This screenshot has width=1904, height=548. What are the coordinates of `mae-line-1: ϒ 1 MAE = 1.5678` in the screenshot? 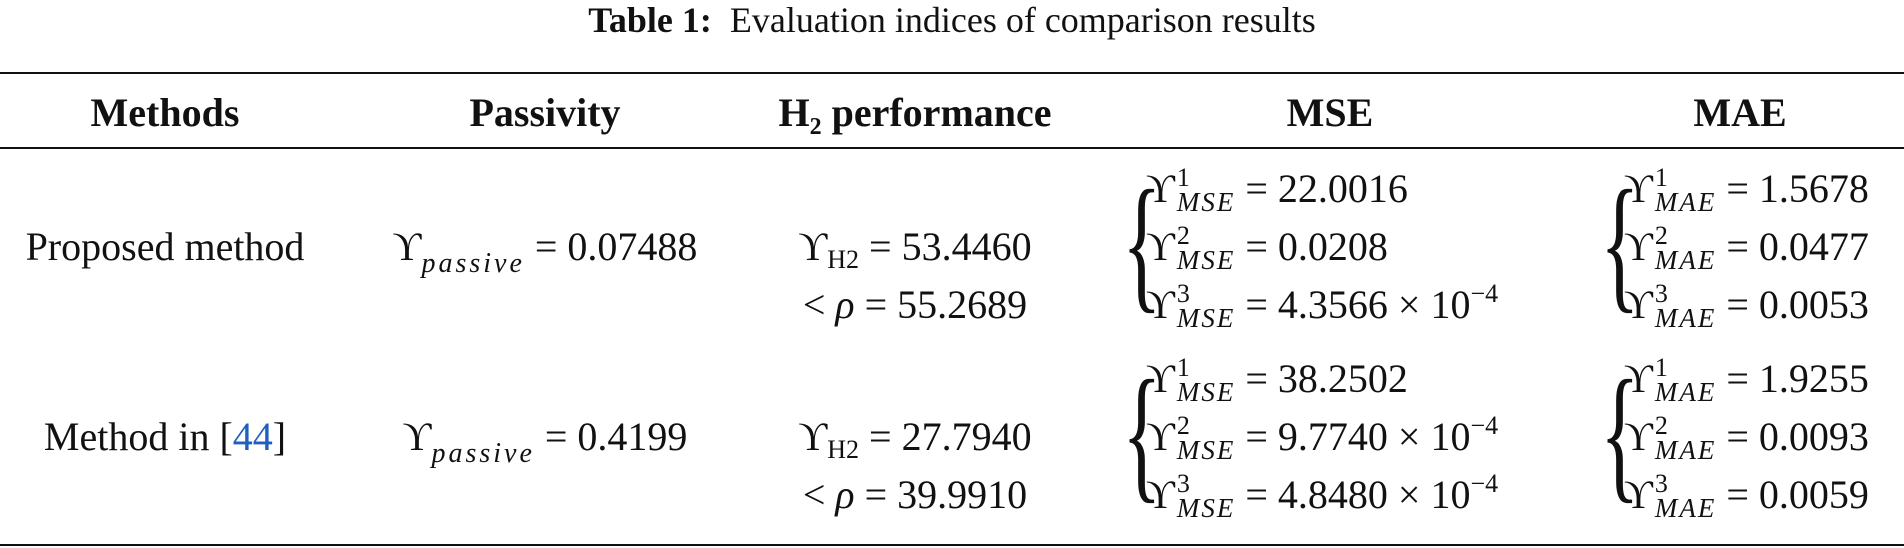 It's located at (1746, 189).